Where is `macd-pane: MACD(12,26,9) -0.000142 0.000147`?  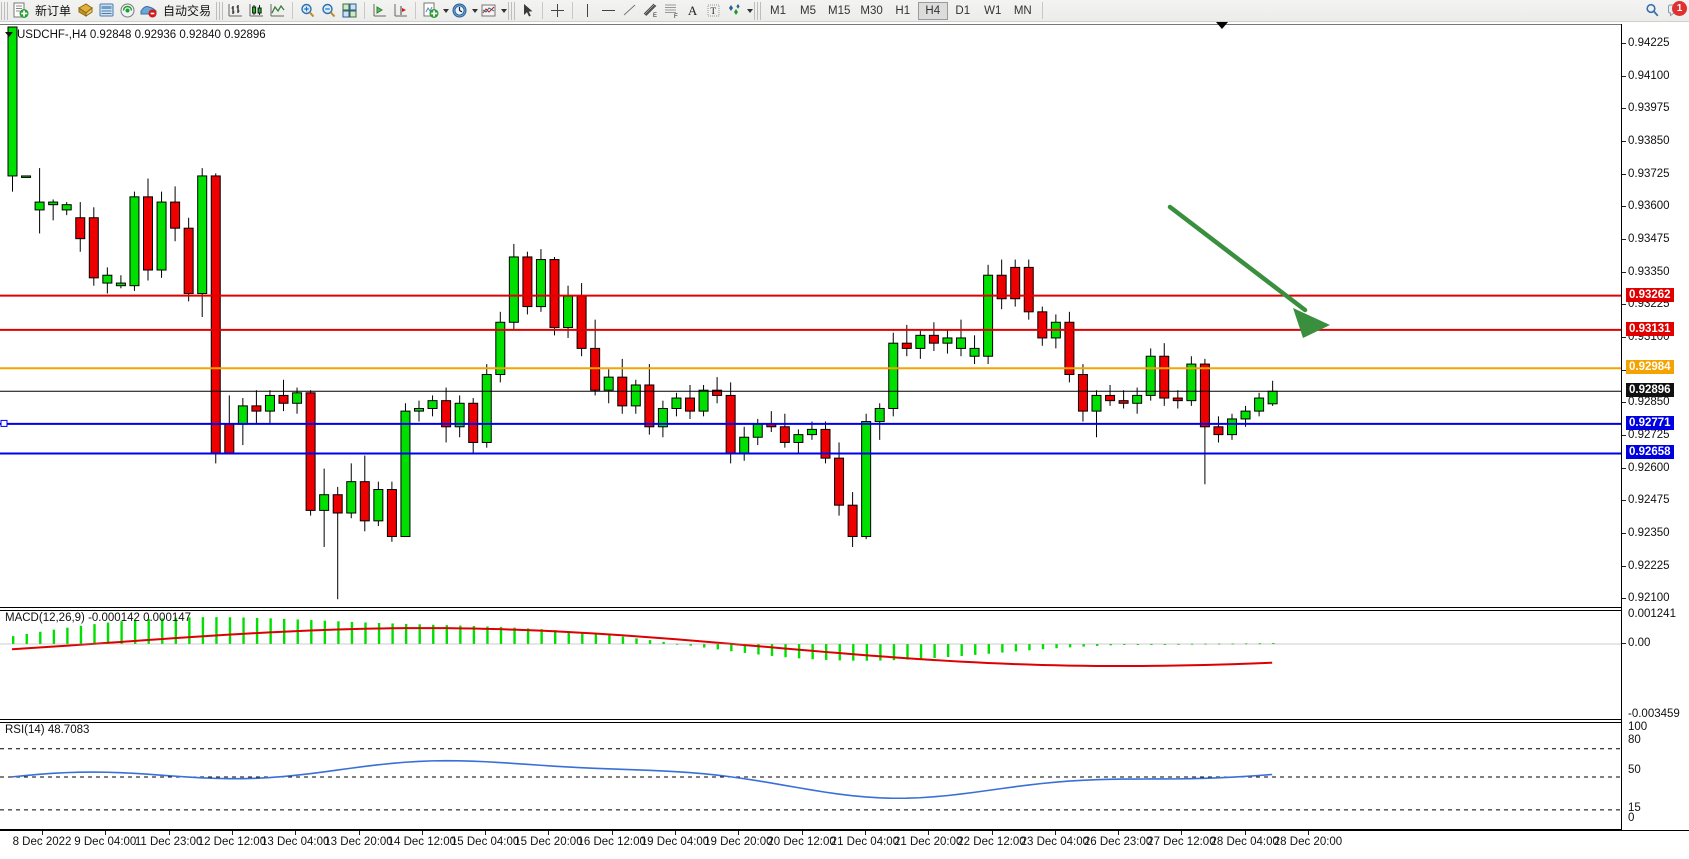
macd-pane: MACD(12,26,9) -0.000142 0.000147 is located at coordinates (810, 665).